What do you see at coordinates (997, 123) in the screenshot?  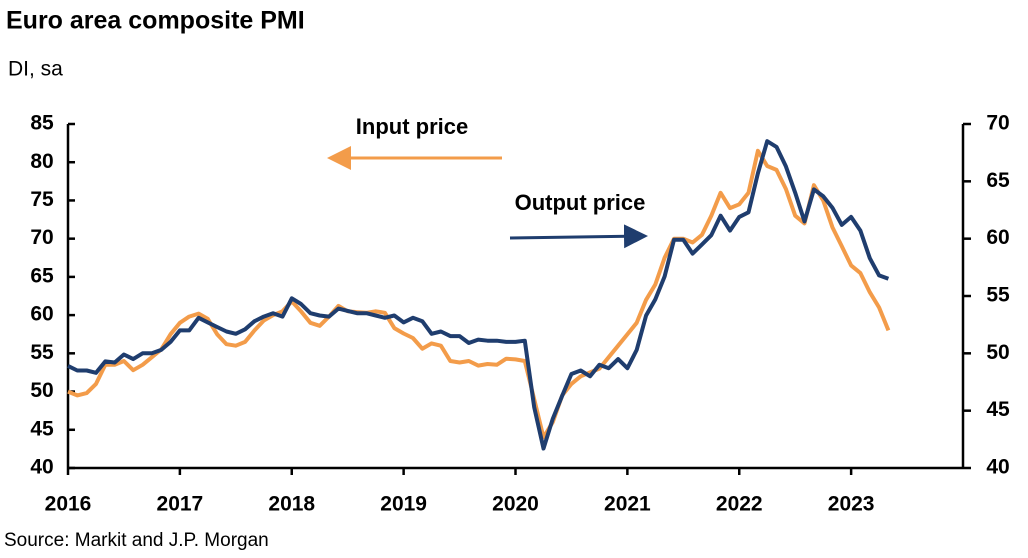 I see `y2-tick-label: 70` at bounding box center [997, 123].